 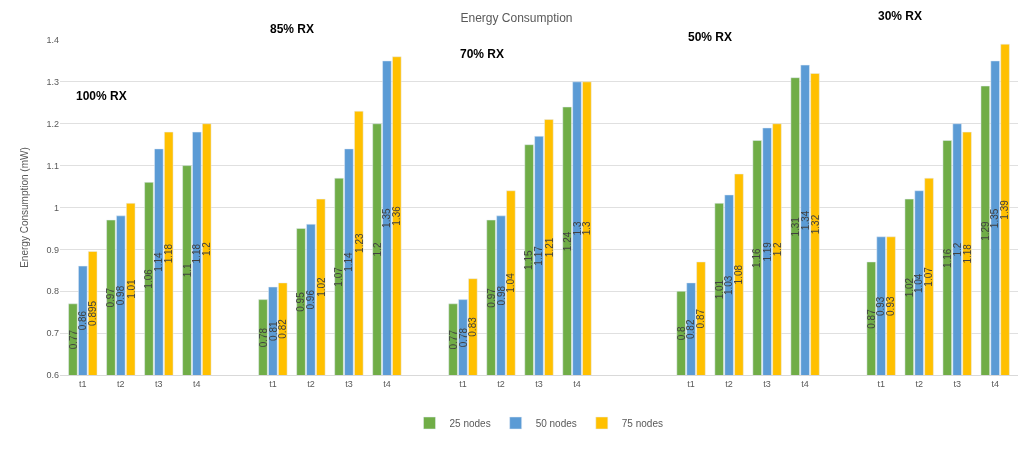 What do you see at coordinates (529, 260) in the screenshot?
I see `data-label: 1.15` at bounding box center [529, 260].